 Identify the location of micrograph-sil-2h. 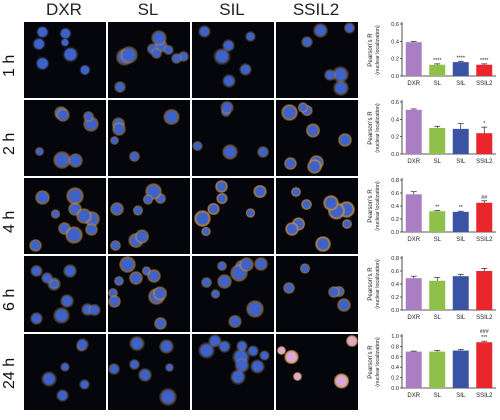
(233, 138).